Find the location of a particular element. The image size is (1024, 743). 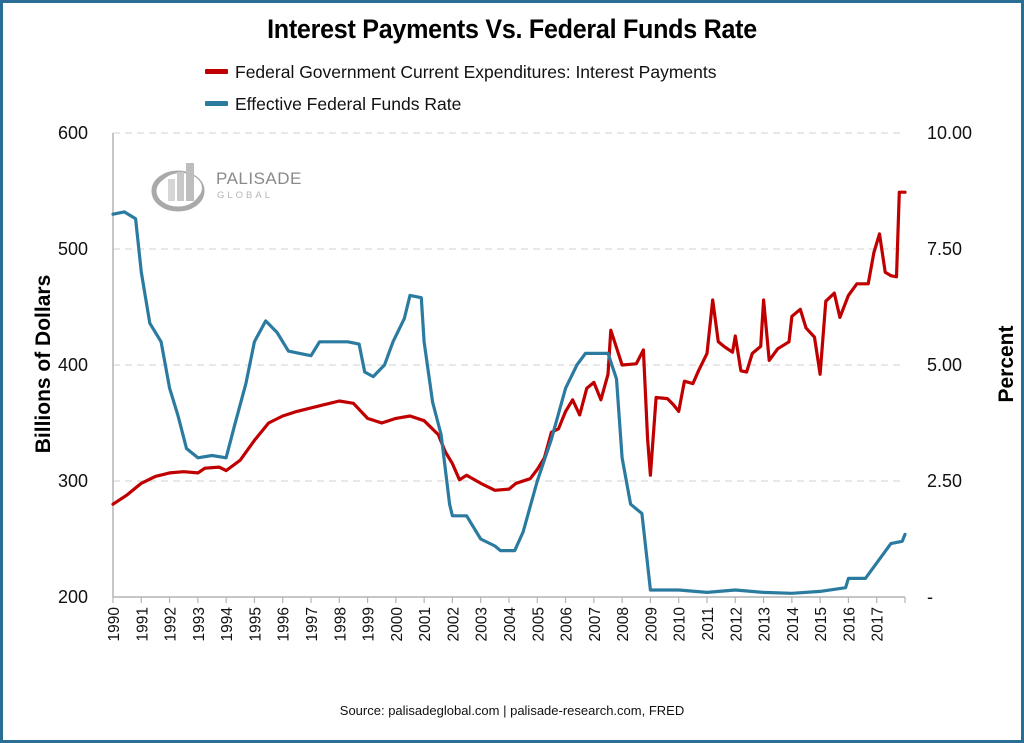

x-tick-label: 1990 is located at coordinates (114, 624).